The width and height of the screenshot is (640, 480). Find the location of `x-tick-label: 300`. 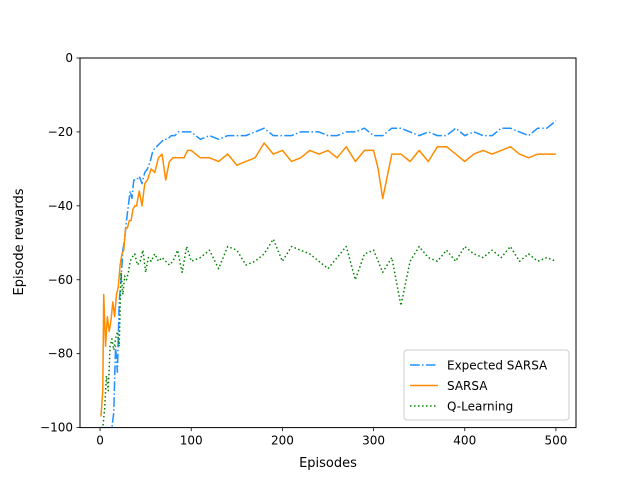

x-tick-label: 300 is located at coordinates (373, 441).